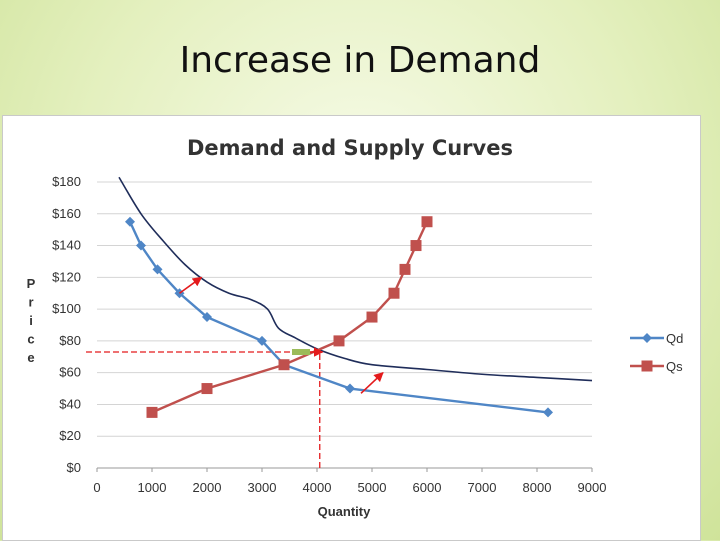 The image size is (720, 541). I want to click on legend-label-qd: Qd, so click(674, 338).